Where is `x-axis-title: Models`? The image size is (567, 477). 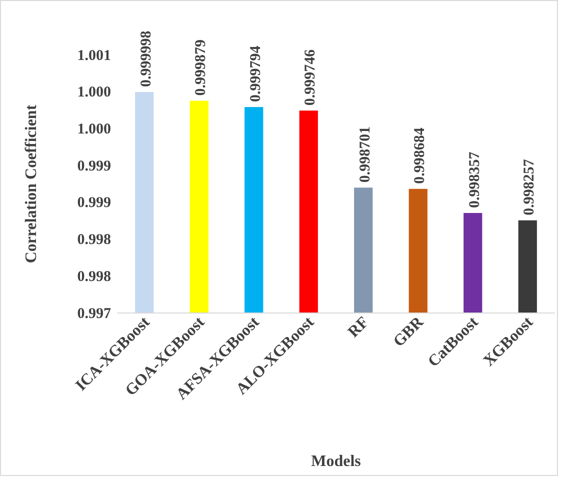
x-axis-title: Models is located at coordinates (336, 461).